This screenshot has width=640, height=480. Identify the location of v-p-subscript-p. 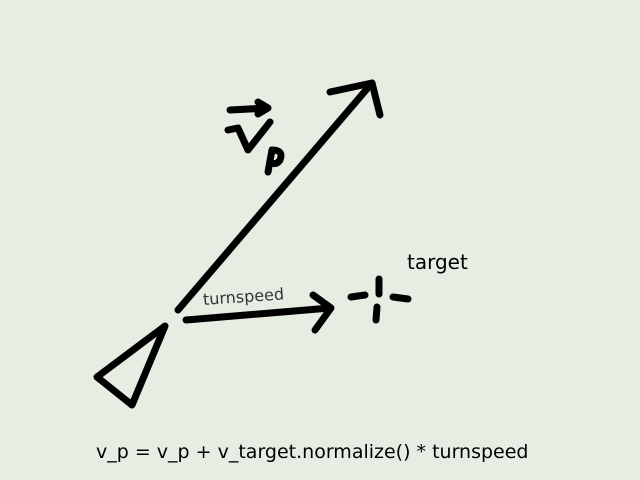
(274, 161).